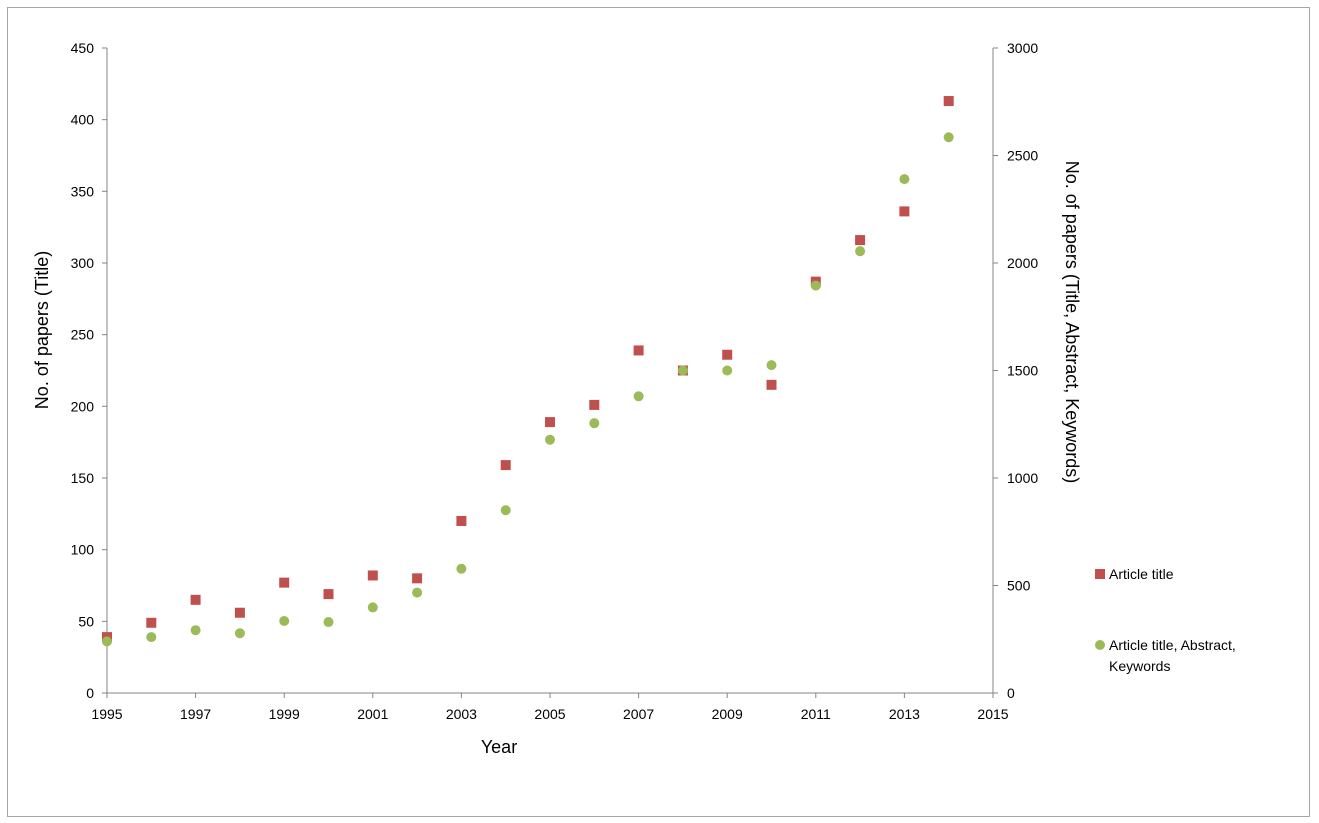 Image resolution: width=1319 pixels, height=823 pixels. What do you see at coordinates (1022, 371) in the screenshot?
I see `y-right-tick-label: 1500` at bounding box center [1022, 371].